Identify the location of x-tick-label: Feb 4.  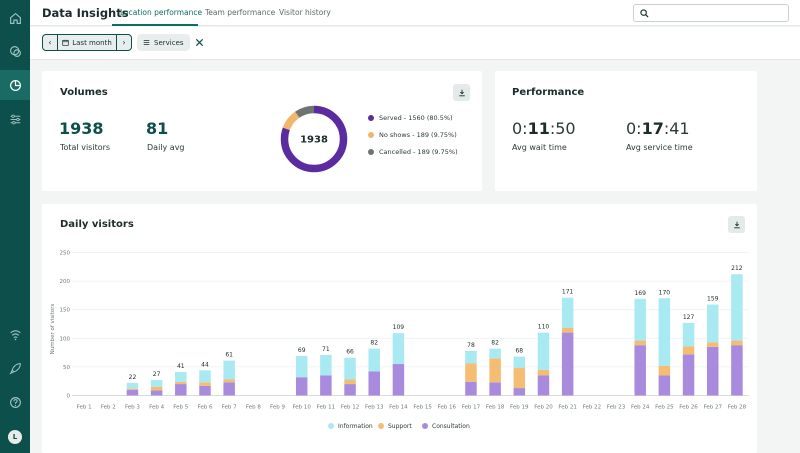
(156, 408).